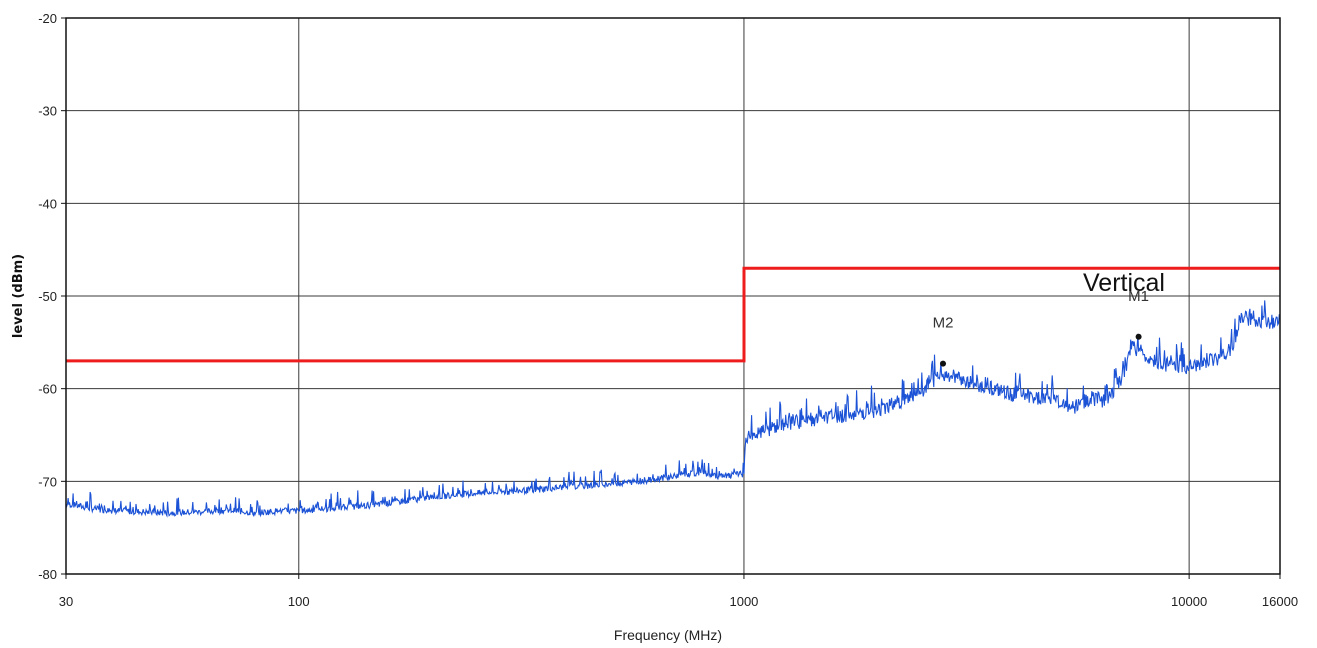  Describe the element at coordinates (1138, 296) in the screenshot. I see `marker-label-m1: M1` at that location.